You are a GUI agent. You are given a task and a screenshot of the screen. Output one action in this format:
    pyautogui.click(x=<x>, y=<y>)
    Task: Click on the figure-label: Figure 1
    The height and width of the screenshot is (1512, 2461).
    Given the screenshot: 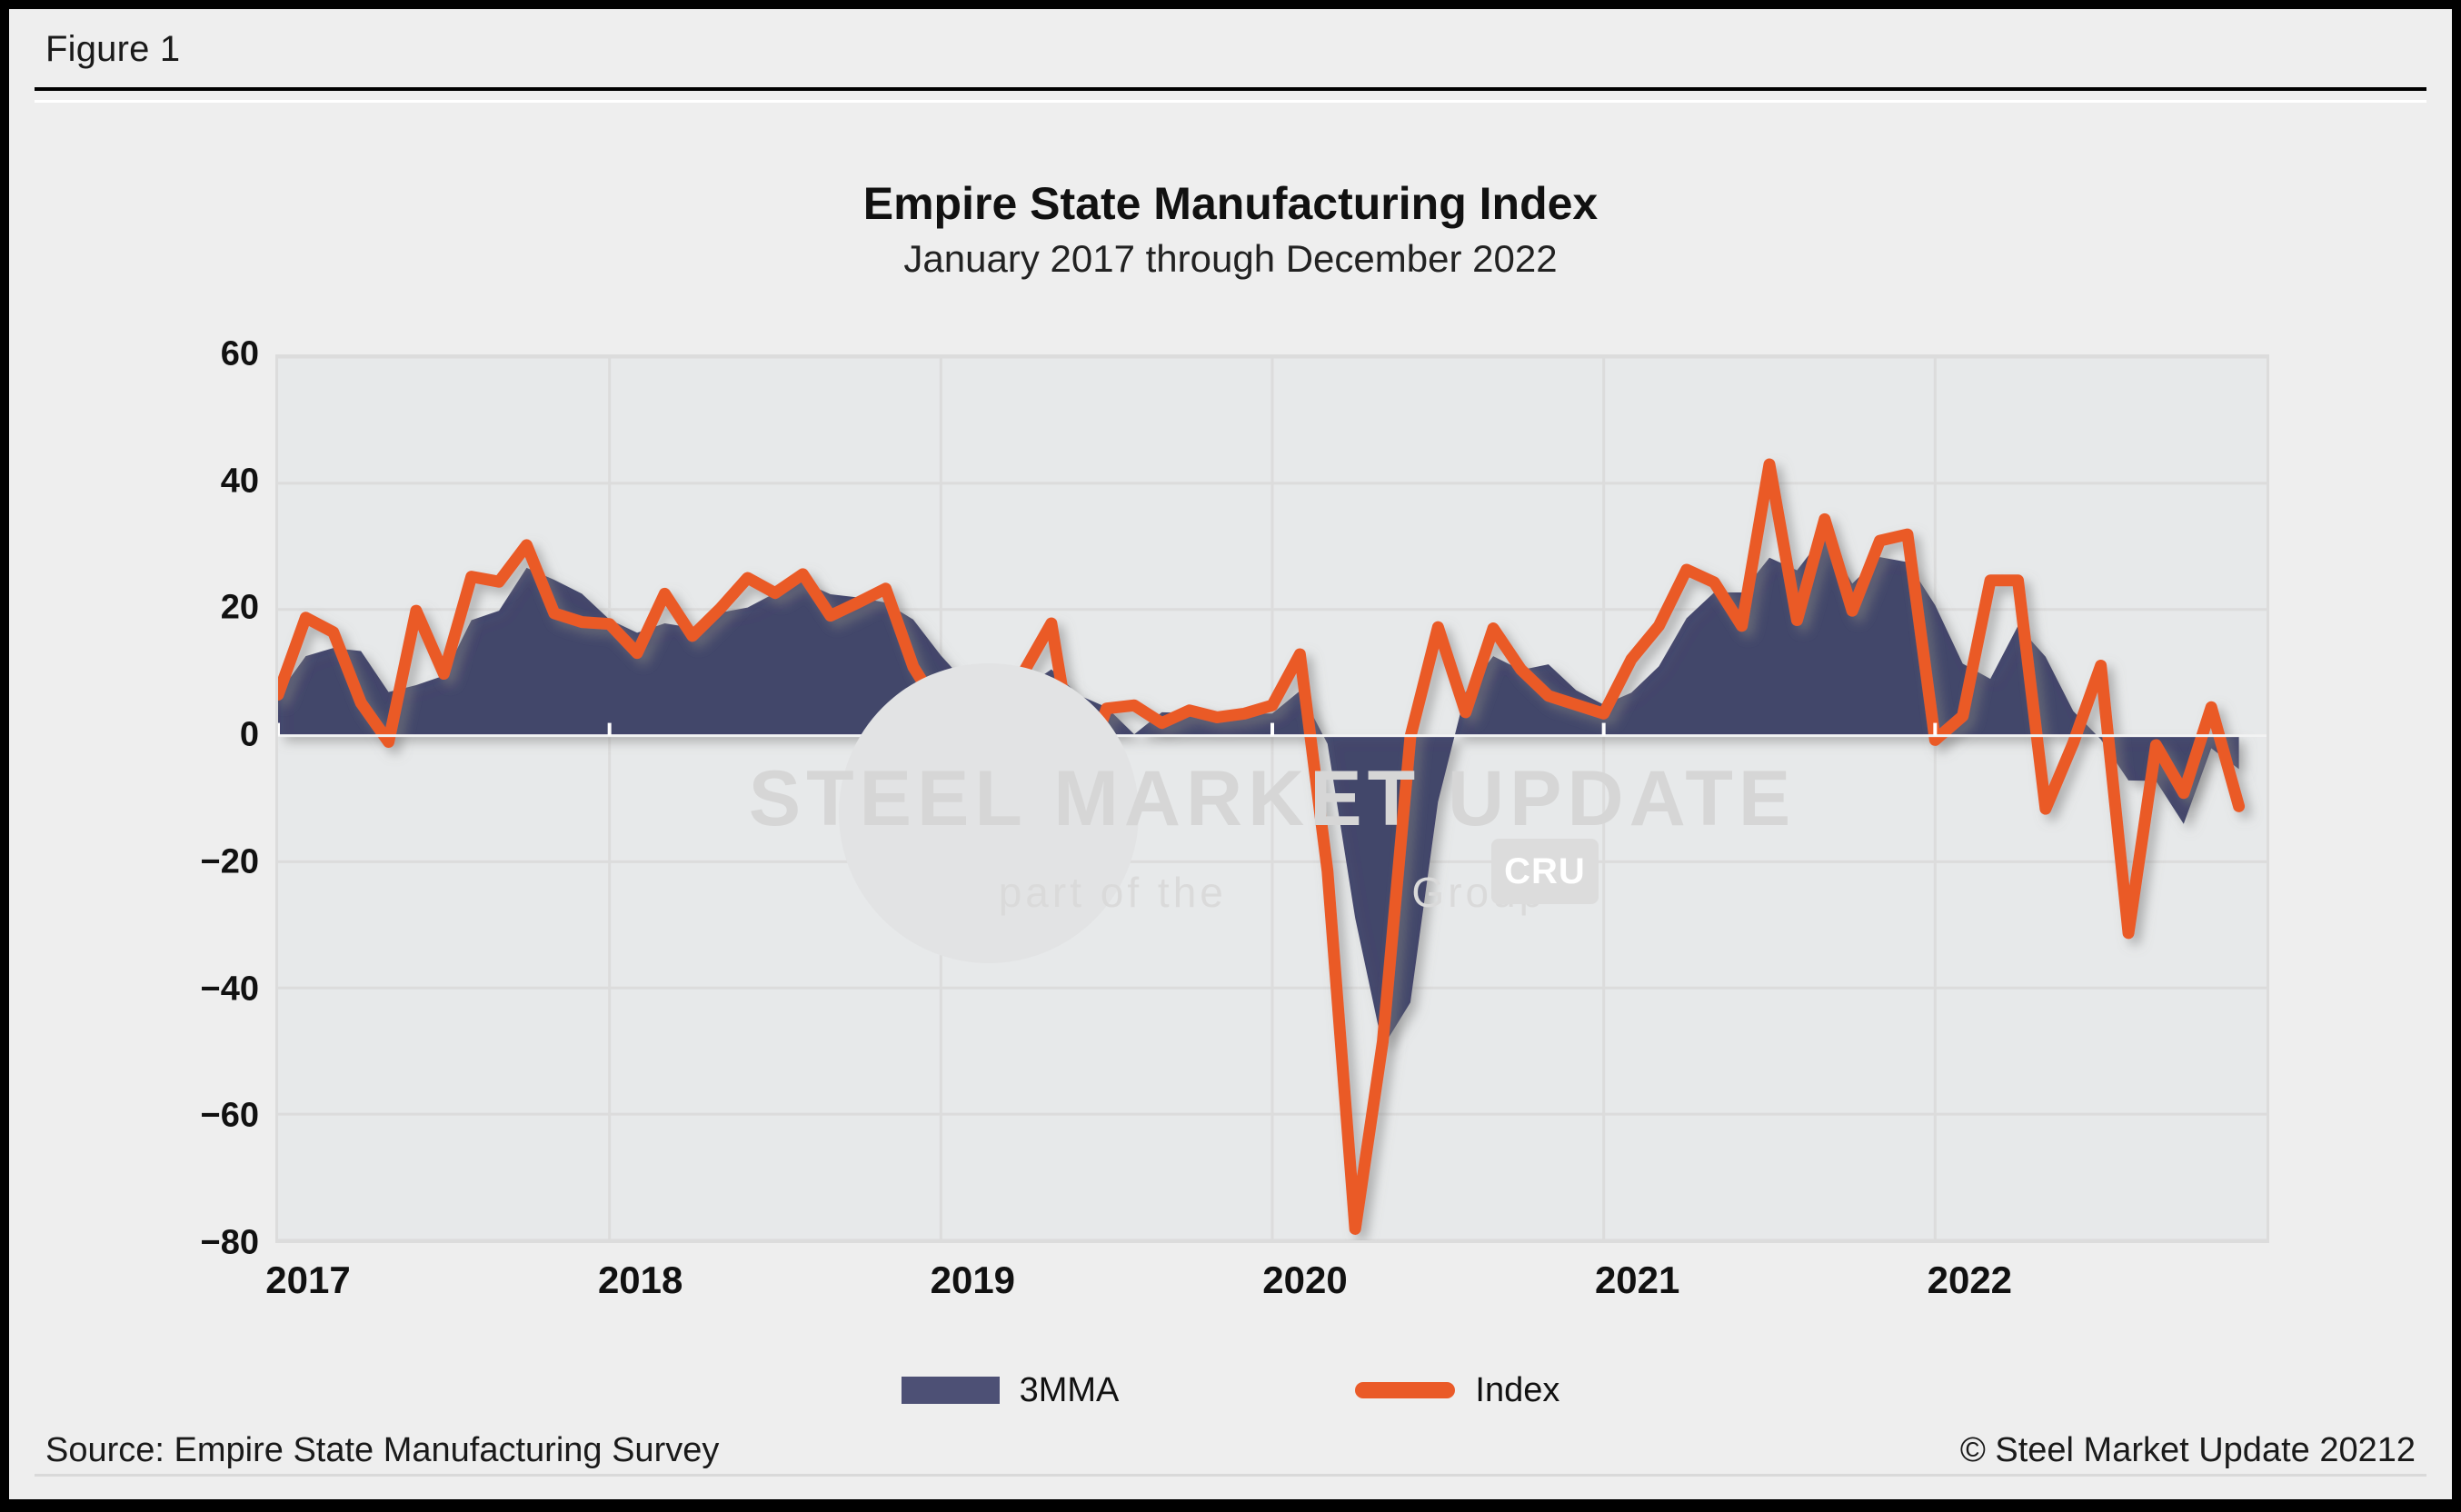 What is the action you would take?
    pyautogui.click(x=113, y=49)
    